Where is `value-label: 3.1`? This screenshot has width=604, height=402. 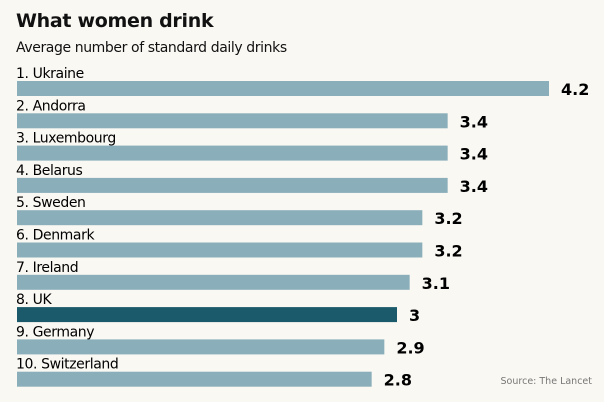 value-label: 3.1 is located at coordinates (436, 283).